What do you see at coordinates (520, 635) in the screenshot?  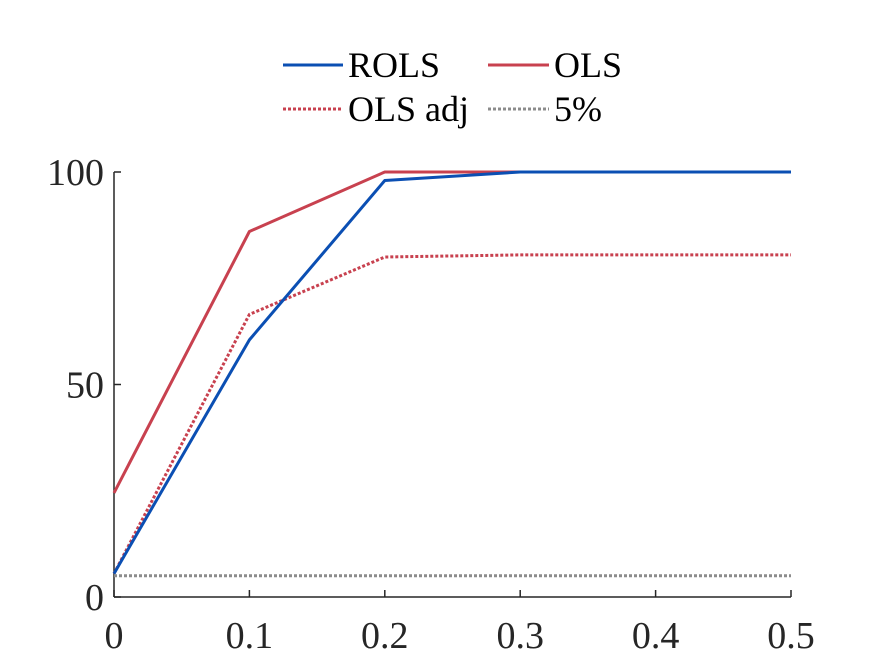 I see `x-tick-label: 0.3` at bounding box center [520, 635].